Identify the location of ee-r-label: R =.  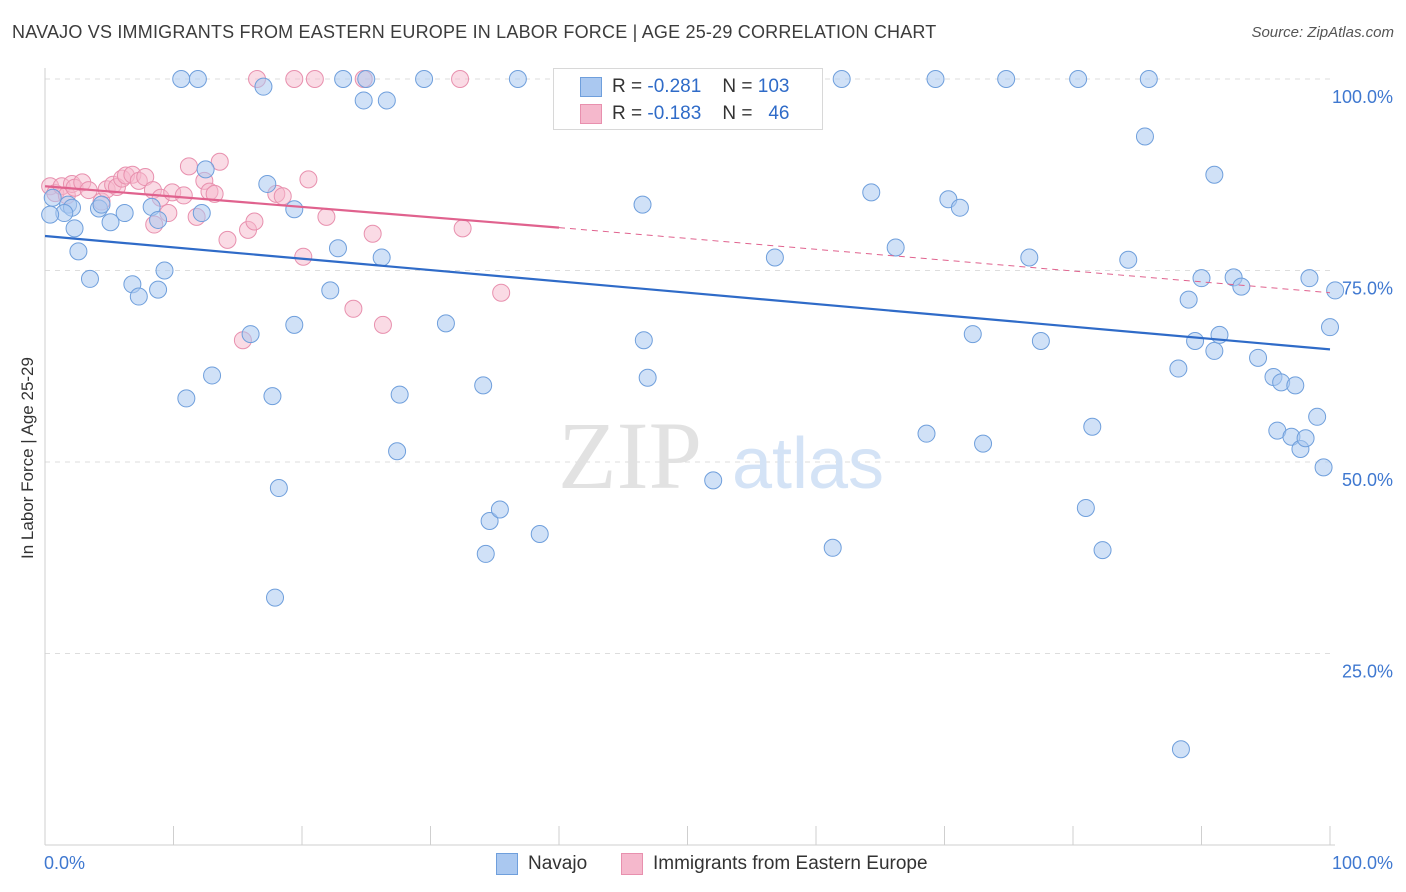
(627, 113).